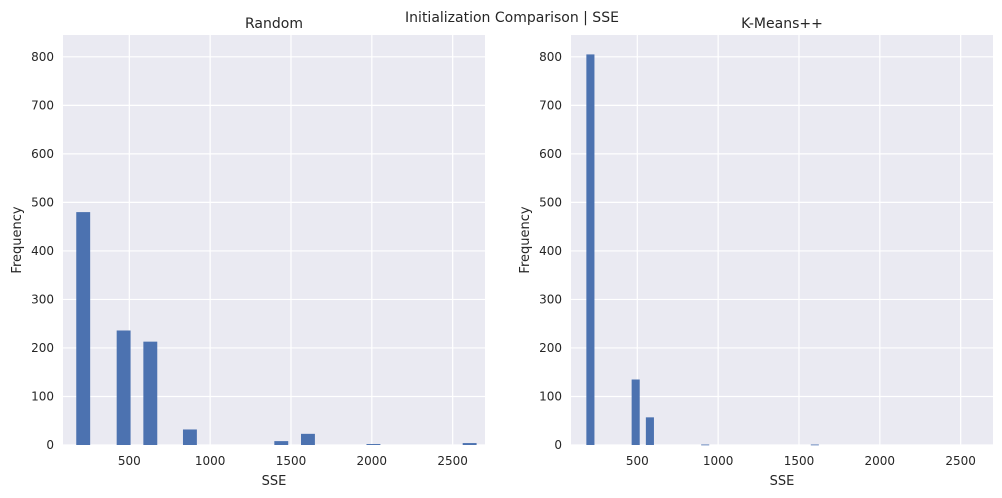 This screenshot has height=498, width=1002. I want to click on subplot-title: Random, so click(274, 24).